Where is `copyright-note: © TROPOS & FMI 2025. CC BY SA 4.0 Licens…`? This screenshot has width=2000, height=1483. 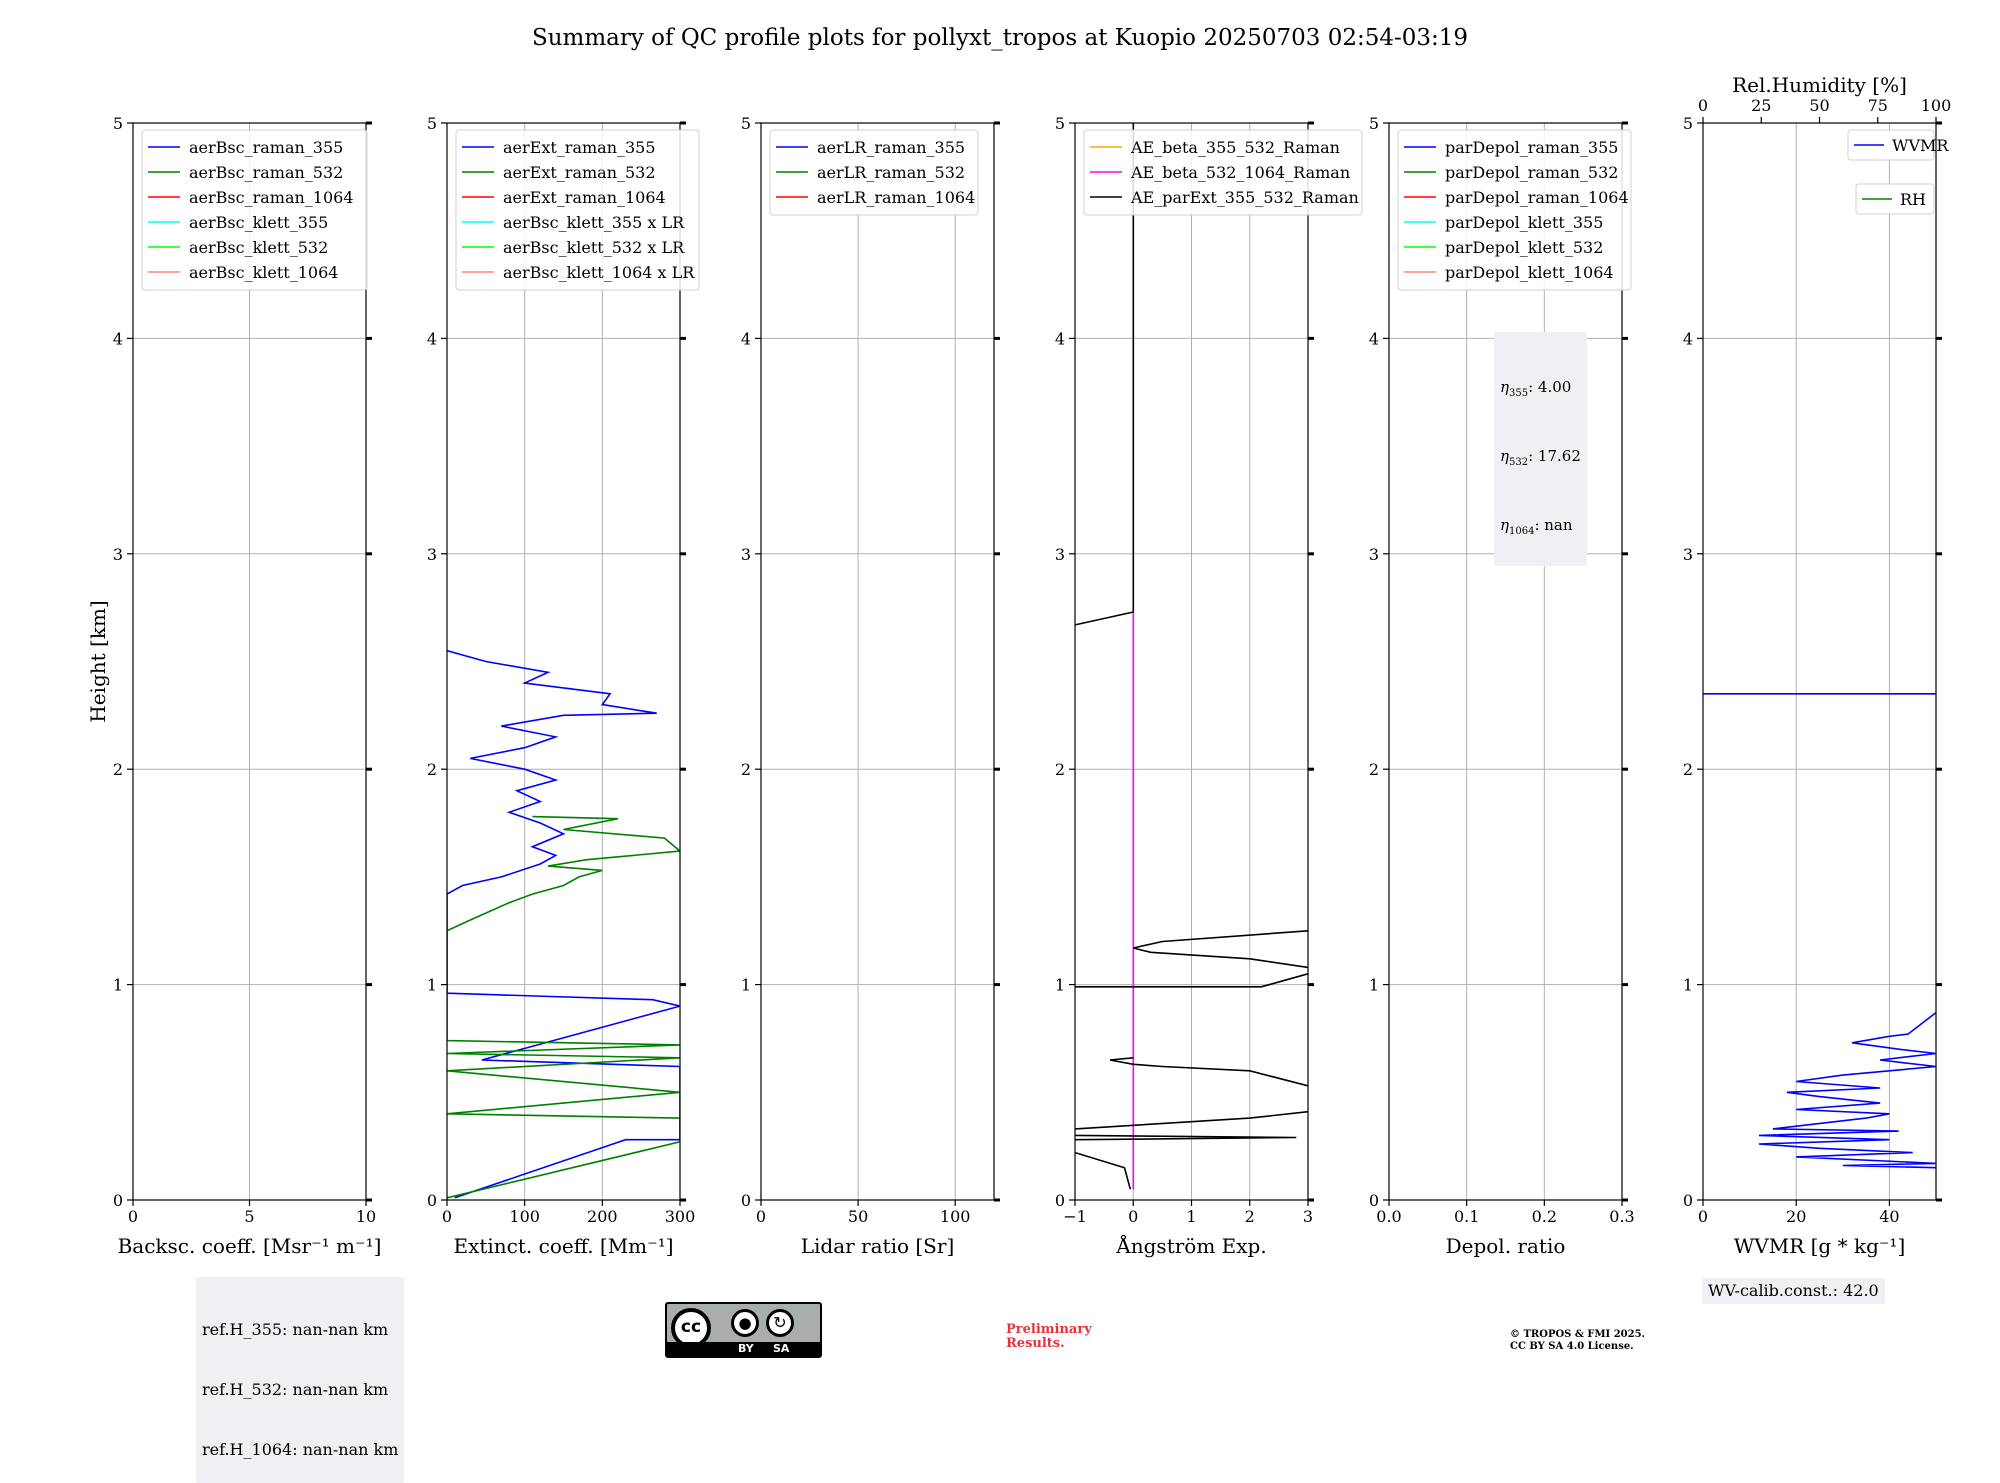
copyright-note: © TROPOS & FMI 2025. CC BY SA 4.0 Licens… is located at coordinates (1578, 1340).